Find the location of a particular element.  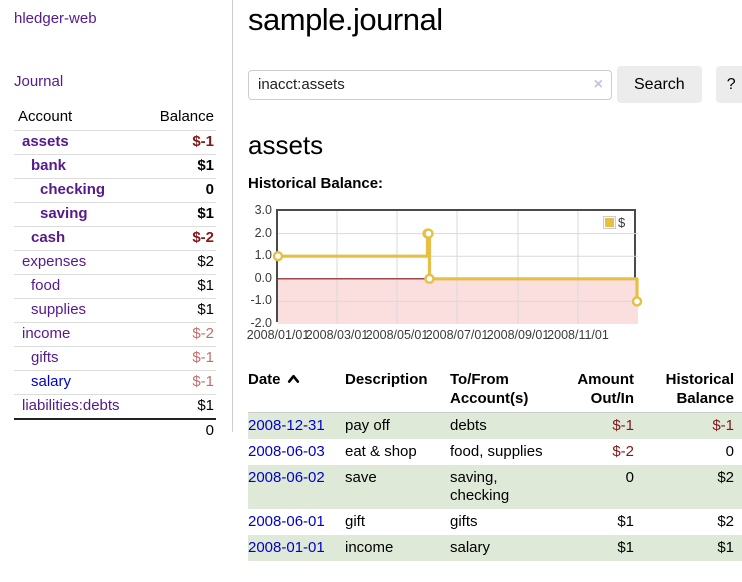

account-link: supplies is located at coordinates (59, 309).